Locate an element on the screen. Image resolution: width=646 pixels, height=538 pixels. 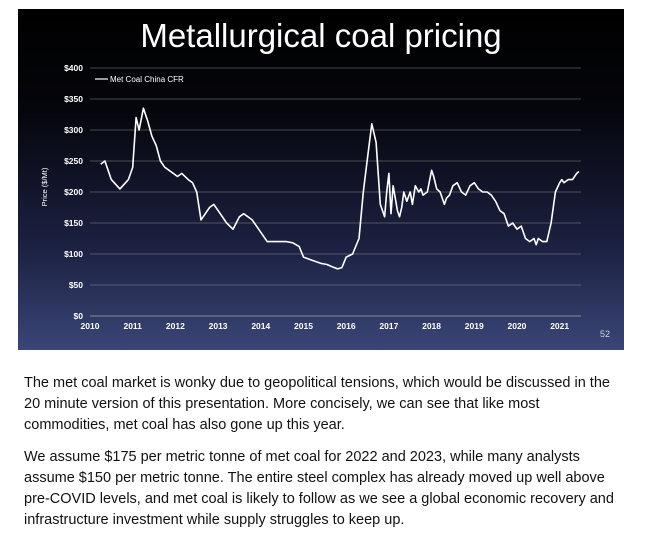
y-tick-label: $0 is located at coordinates (79, 316).